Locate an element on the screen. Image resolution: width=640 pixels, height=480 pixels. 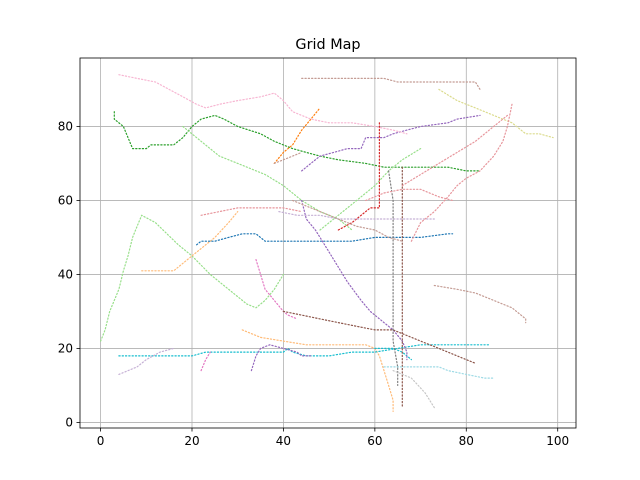
x-tick-label: 40 is located at coordinates (283, 441).